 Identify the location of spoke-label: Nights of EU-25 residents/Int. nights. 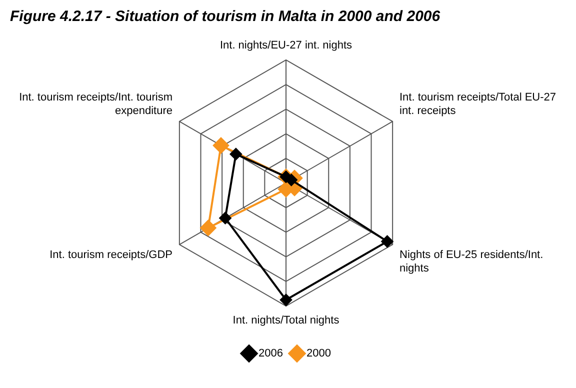
(471, 261).